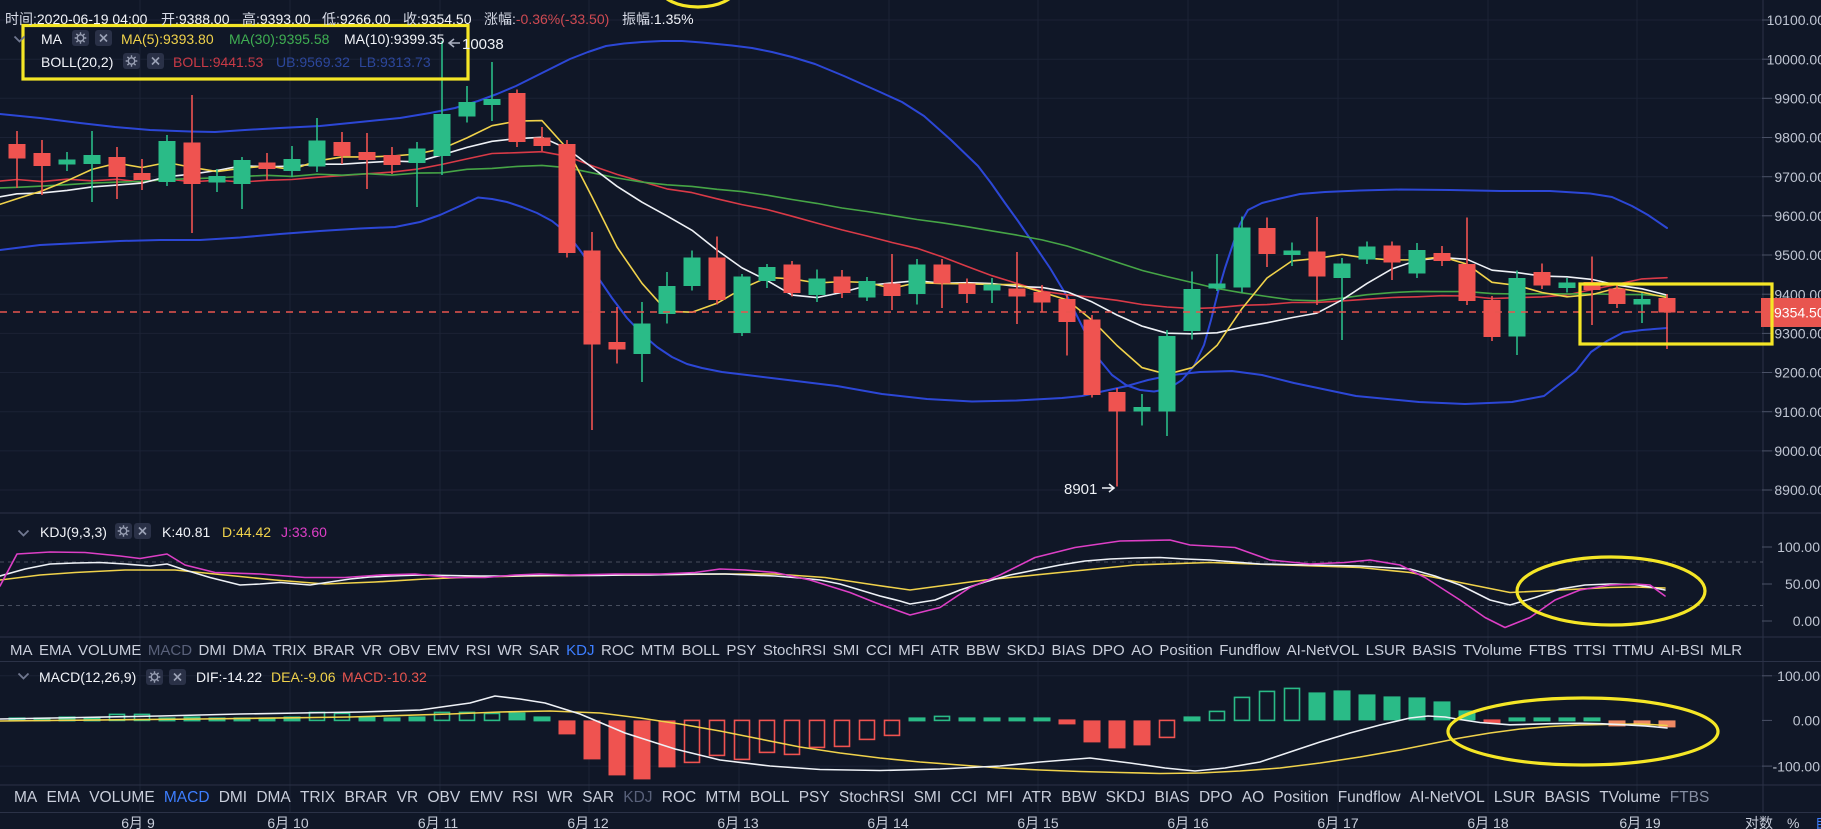 Image resolution: width=1821 pixels, height=829 pixels. Describe the element at coordinates (1797, 412) in the screenshot. I see `svg-text: 9100.00` at that location.